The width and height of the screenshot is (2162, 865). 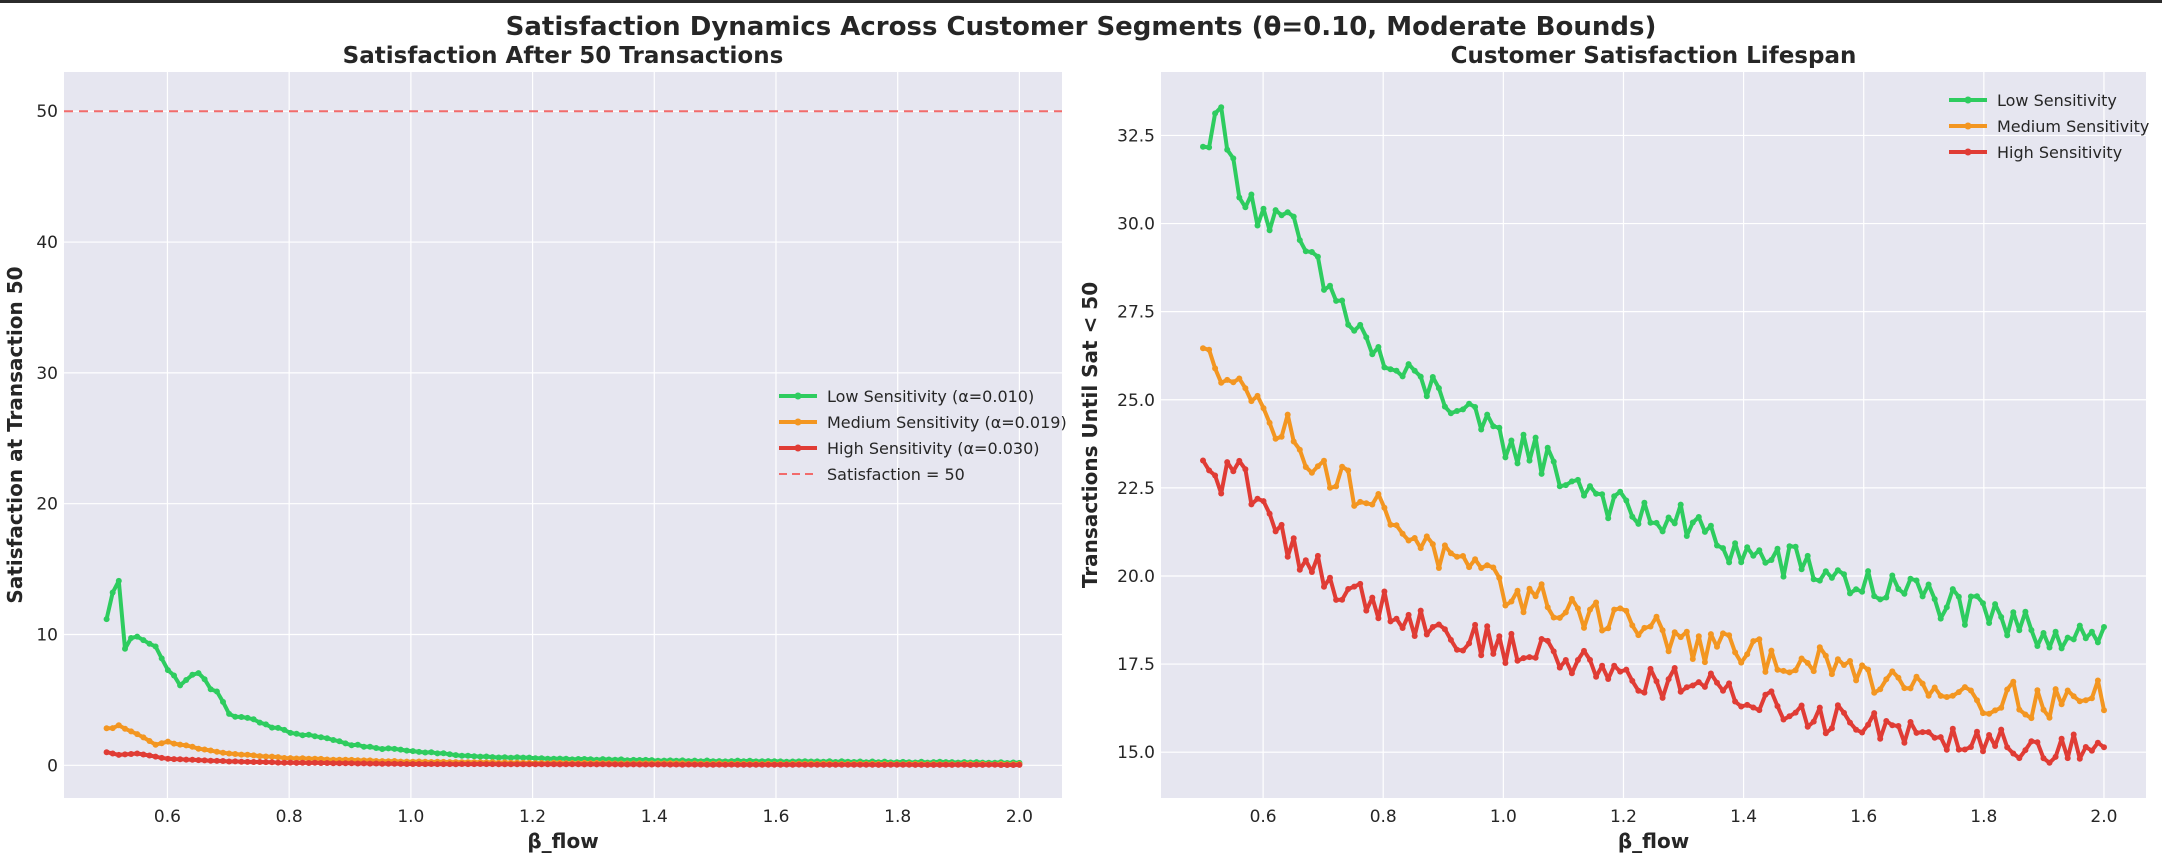 I want to click on y-tick-label: 32.5, so click(x=1136, y=136).